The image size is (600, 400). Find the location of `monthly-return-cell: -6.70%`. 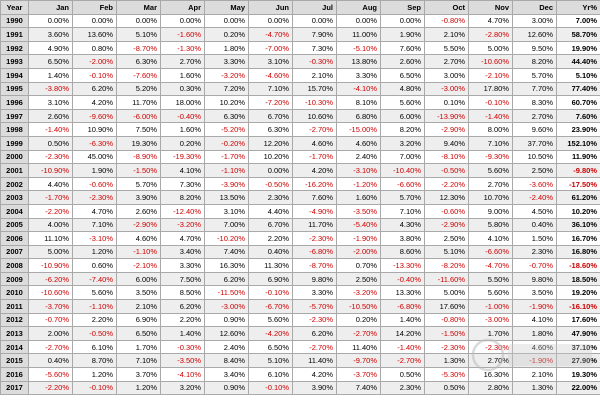

monthly-return-cell: -6.70% is located at coordinates (270, 306).